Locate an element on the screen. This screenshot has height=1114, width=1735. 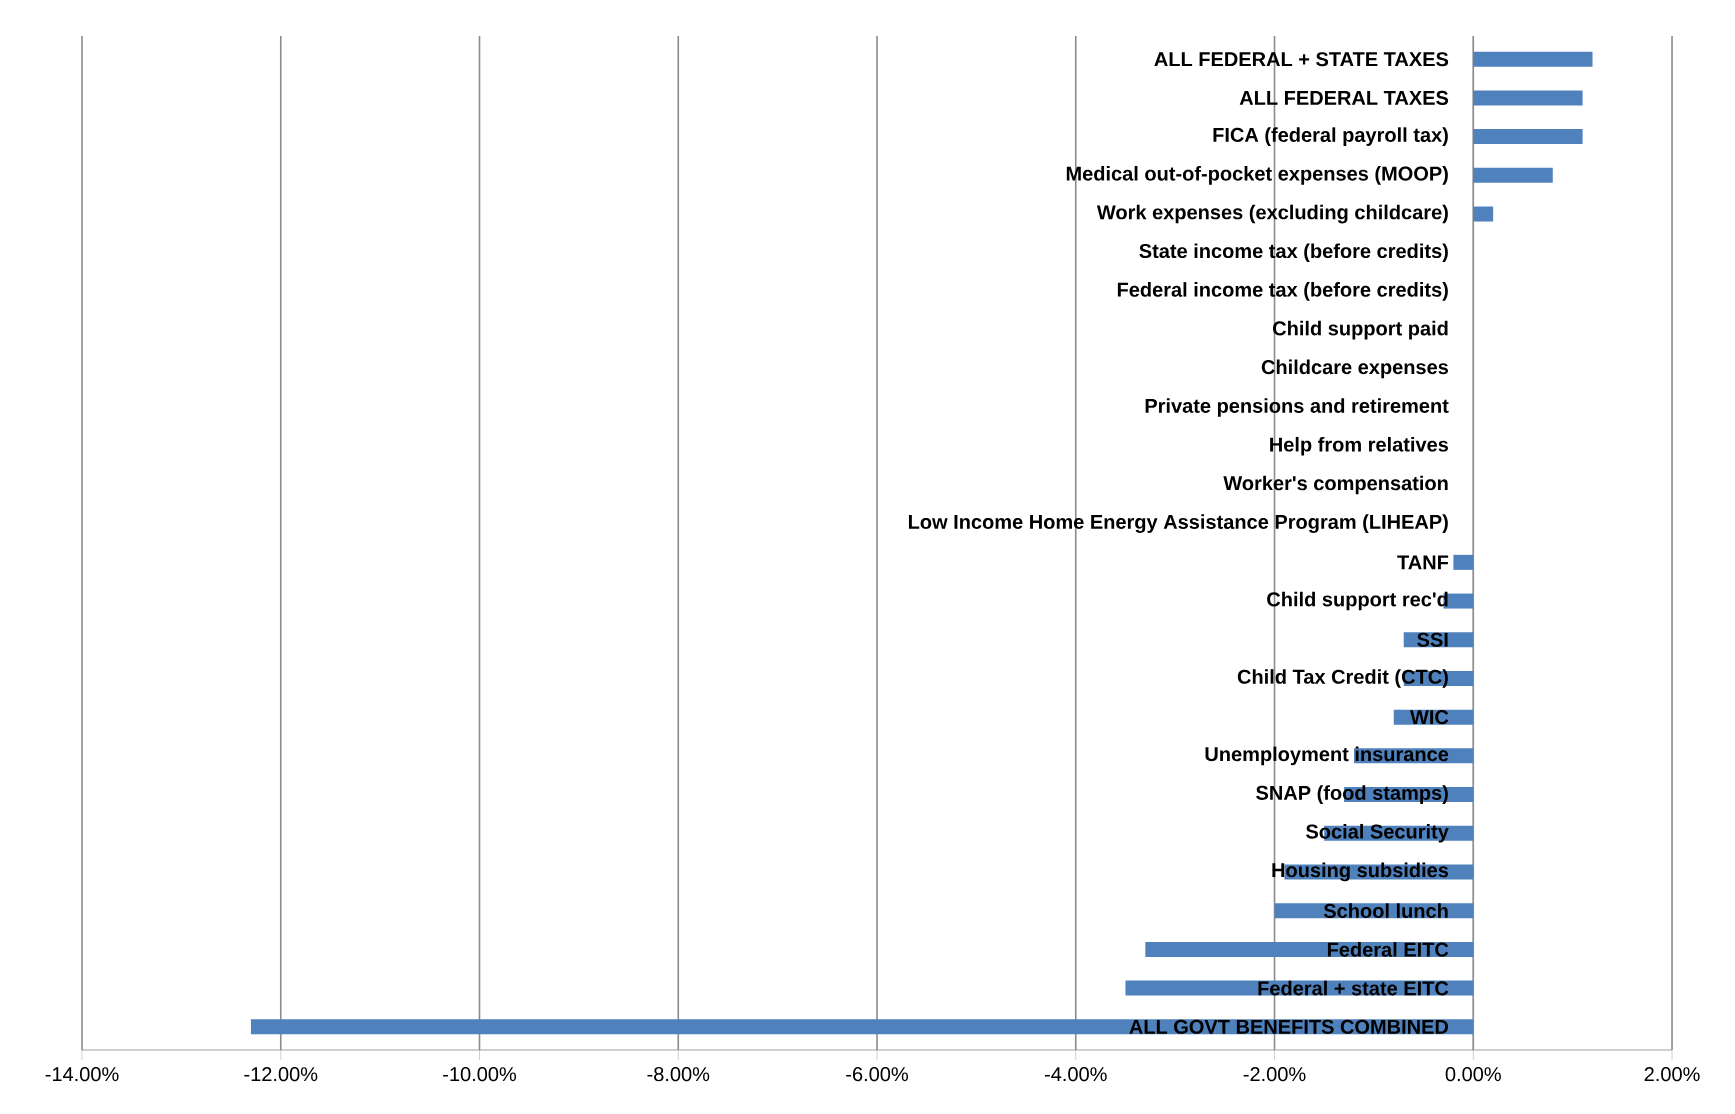
x-tick-label: -8.00% is located at coordinates (678, 1074).